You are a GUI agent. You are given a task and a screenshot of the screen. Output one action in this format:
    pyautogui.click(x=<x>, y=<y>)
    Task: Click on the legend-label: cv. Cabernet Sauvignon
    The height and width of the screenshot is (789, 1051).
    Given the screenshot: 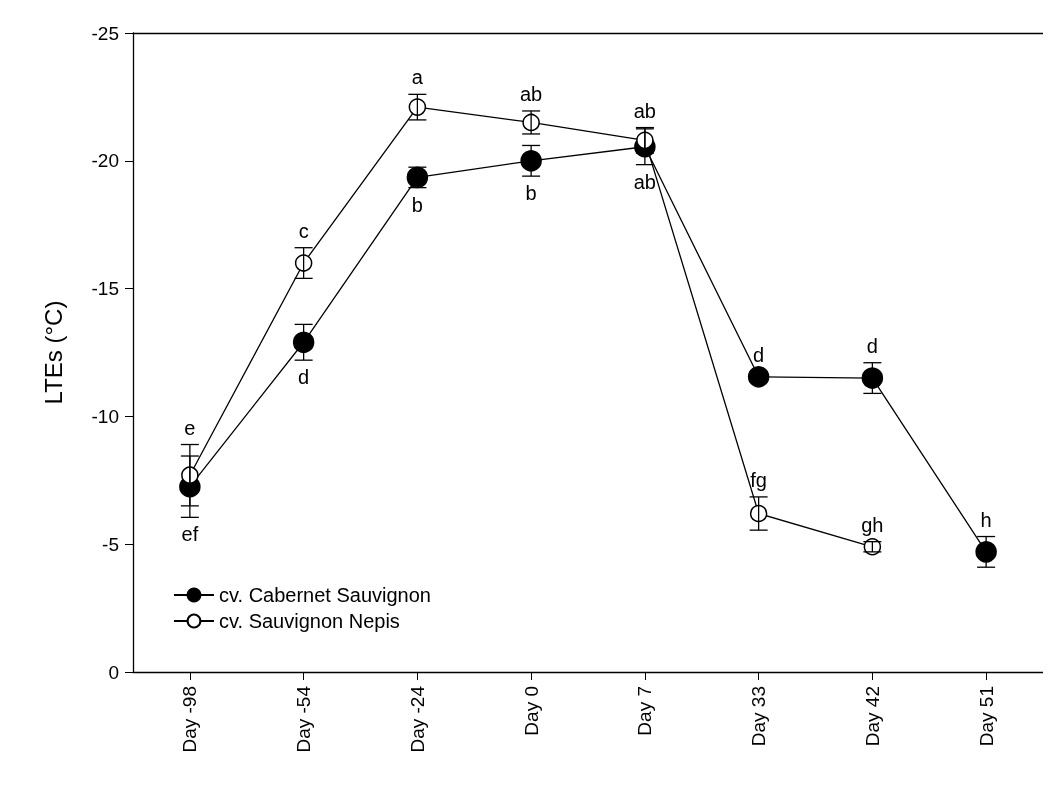 What is the action you would take?
    pyautogui.click(x=325, y=595)
    